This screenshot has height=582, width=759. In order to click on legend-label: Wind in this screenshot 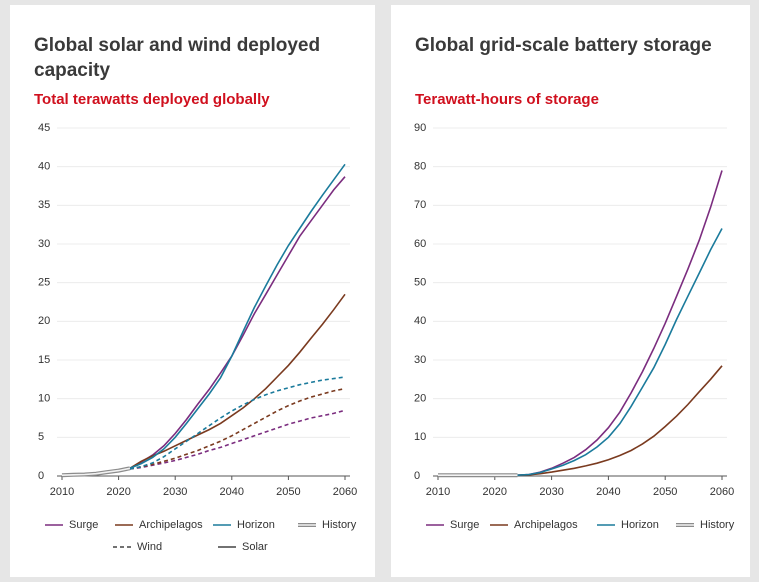, I will do `click(149, 547)`.